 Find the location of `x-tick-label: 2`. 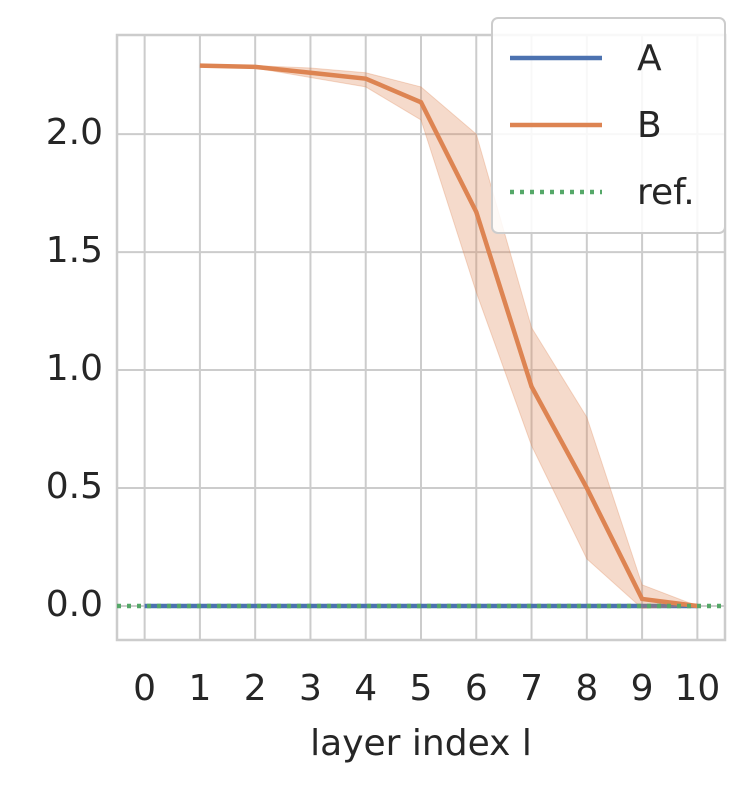

x-tick-label: 2 is located at coordinates (255, 688).